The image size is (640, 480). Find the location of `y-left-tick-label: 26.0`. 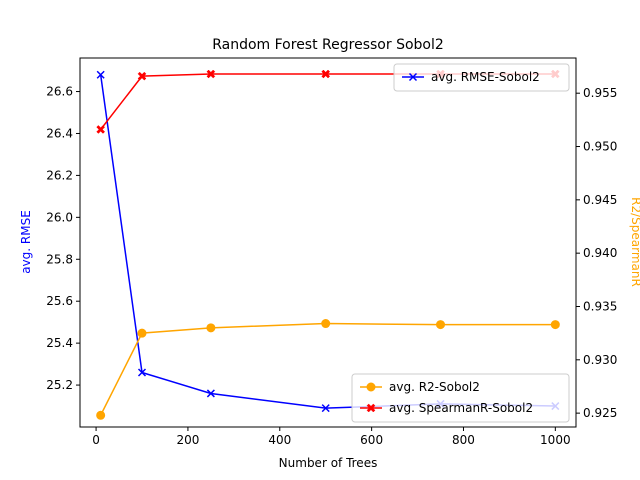

y-left-tick-label: 26.0 is located at coordinates (59, 217).